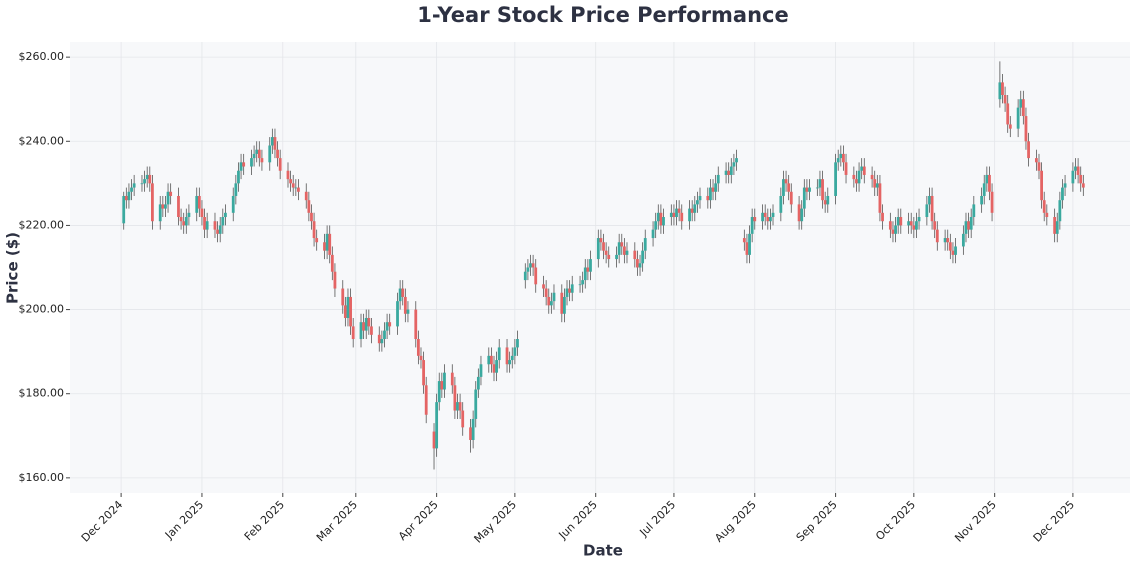  I want to click on x-tick-label: Jul 2025, so click(658, 519).